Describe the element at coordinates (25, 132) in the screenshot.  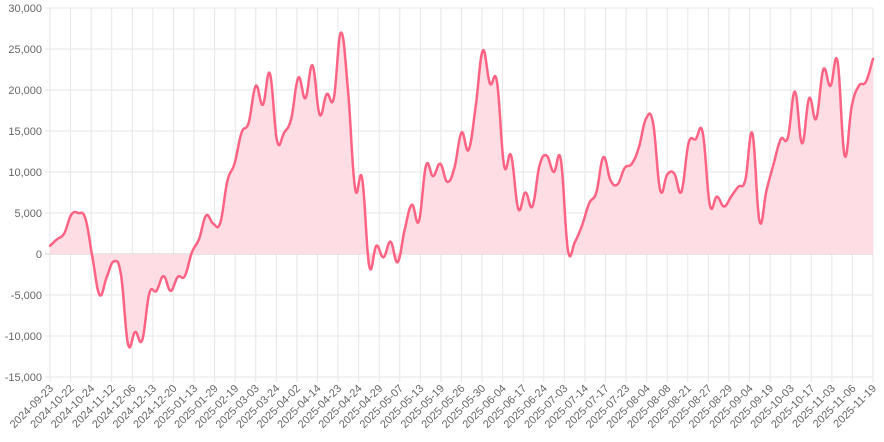
I see `y-tick-label: 15,000` at that location.